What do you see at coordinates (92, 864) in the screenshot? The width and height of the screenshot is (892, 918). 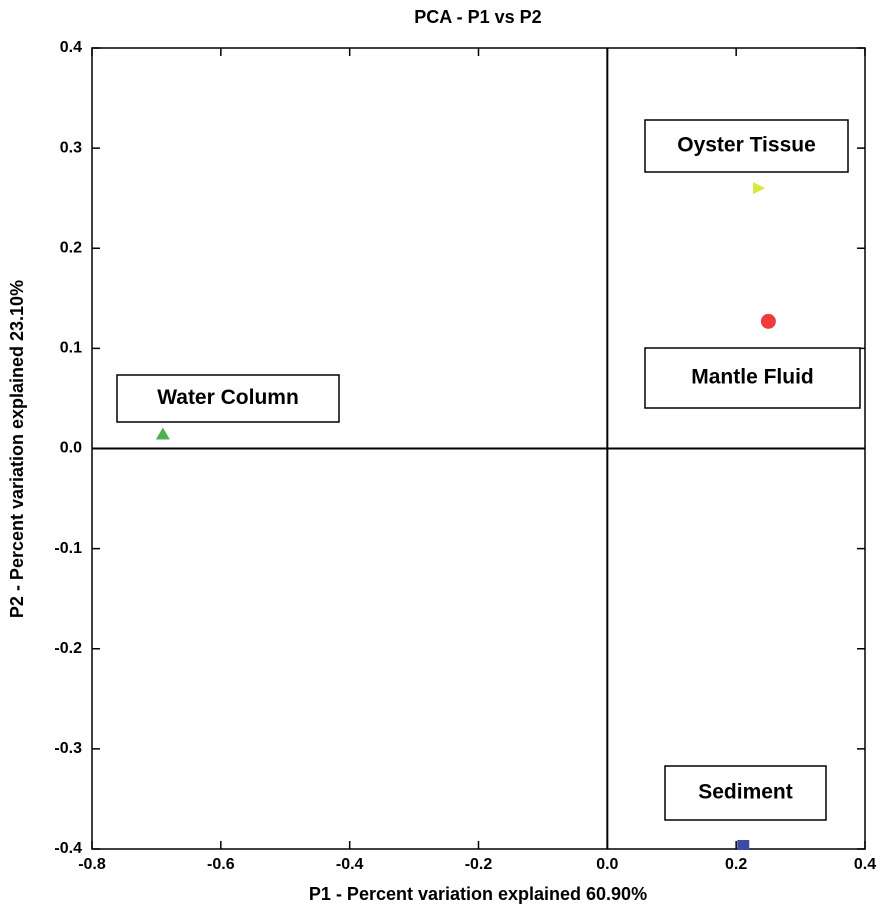 I see `x-tick-label: -0.8` at bounding box center [92, 864].